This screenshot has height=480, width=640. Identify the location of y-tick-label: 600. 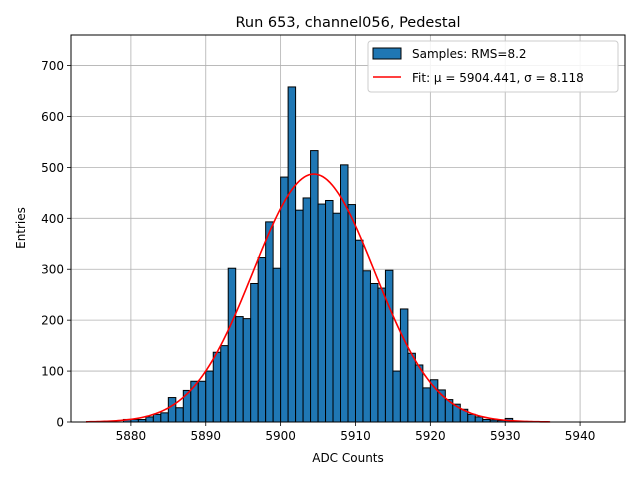
(52, 117).